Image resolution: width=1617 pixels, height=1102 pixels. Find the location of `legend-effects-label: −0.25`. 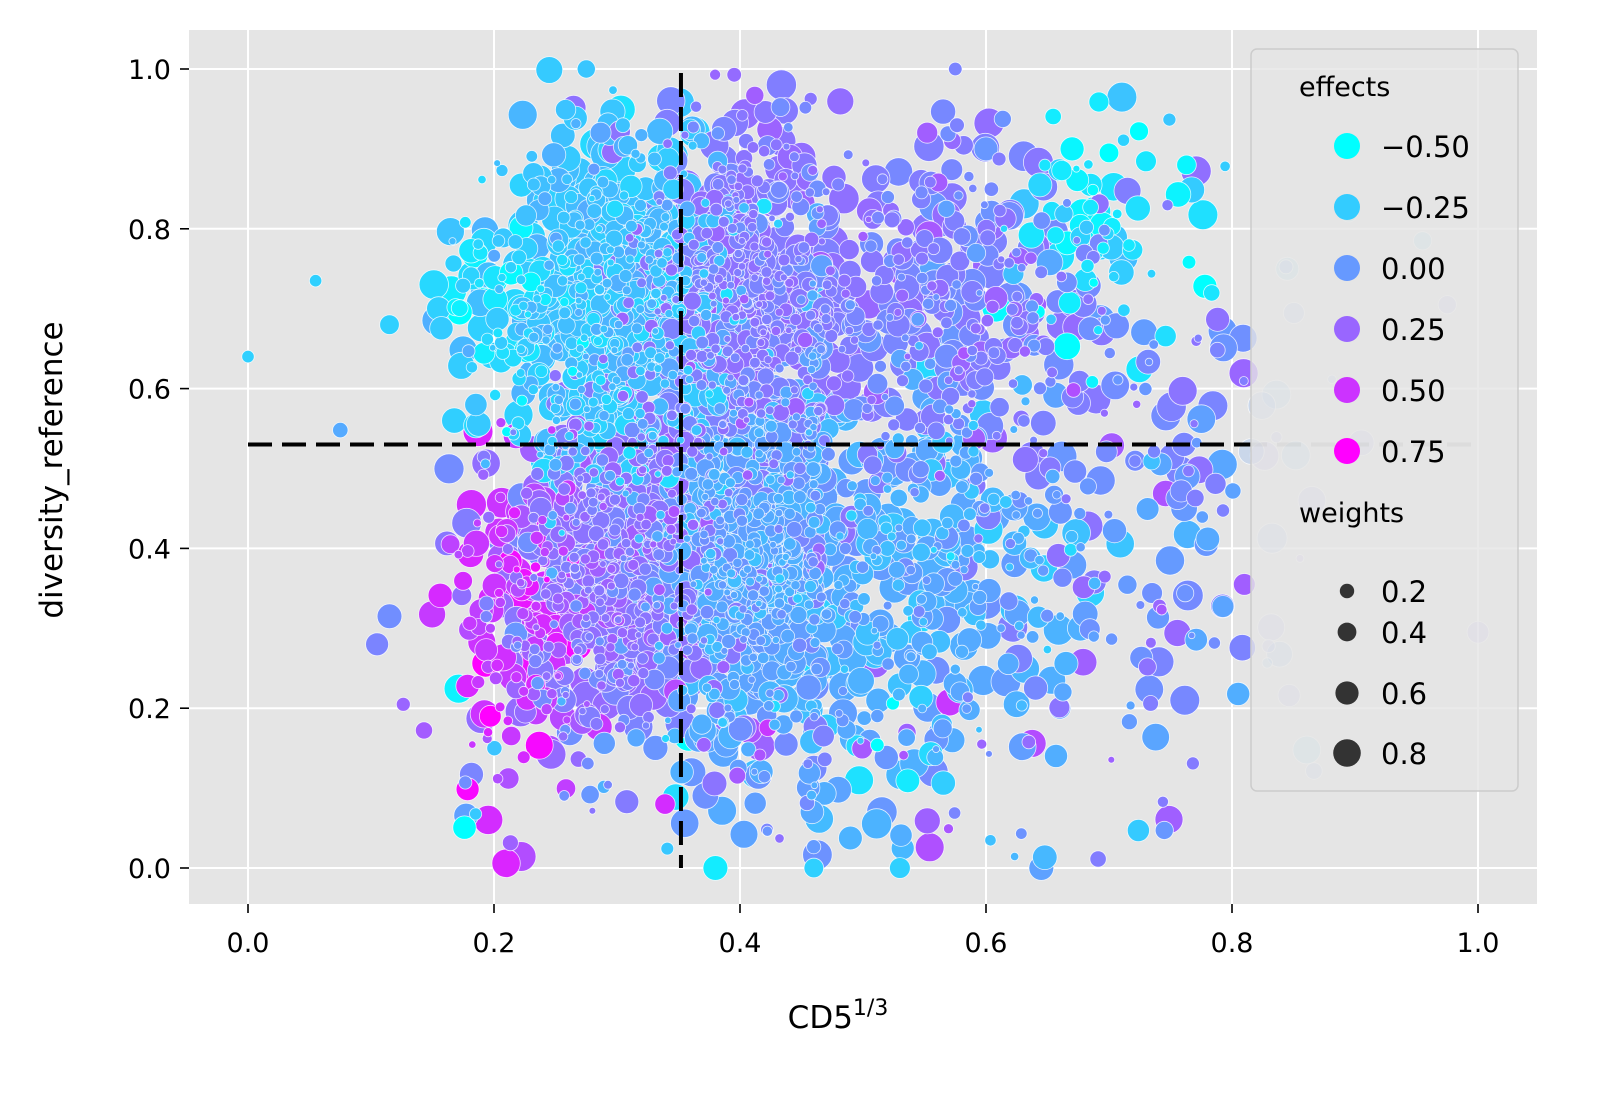

legend-effects-label: −0.25 is located at coordinates (1425, 208).